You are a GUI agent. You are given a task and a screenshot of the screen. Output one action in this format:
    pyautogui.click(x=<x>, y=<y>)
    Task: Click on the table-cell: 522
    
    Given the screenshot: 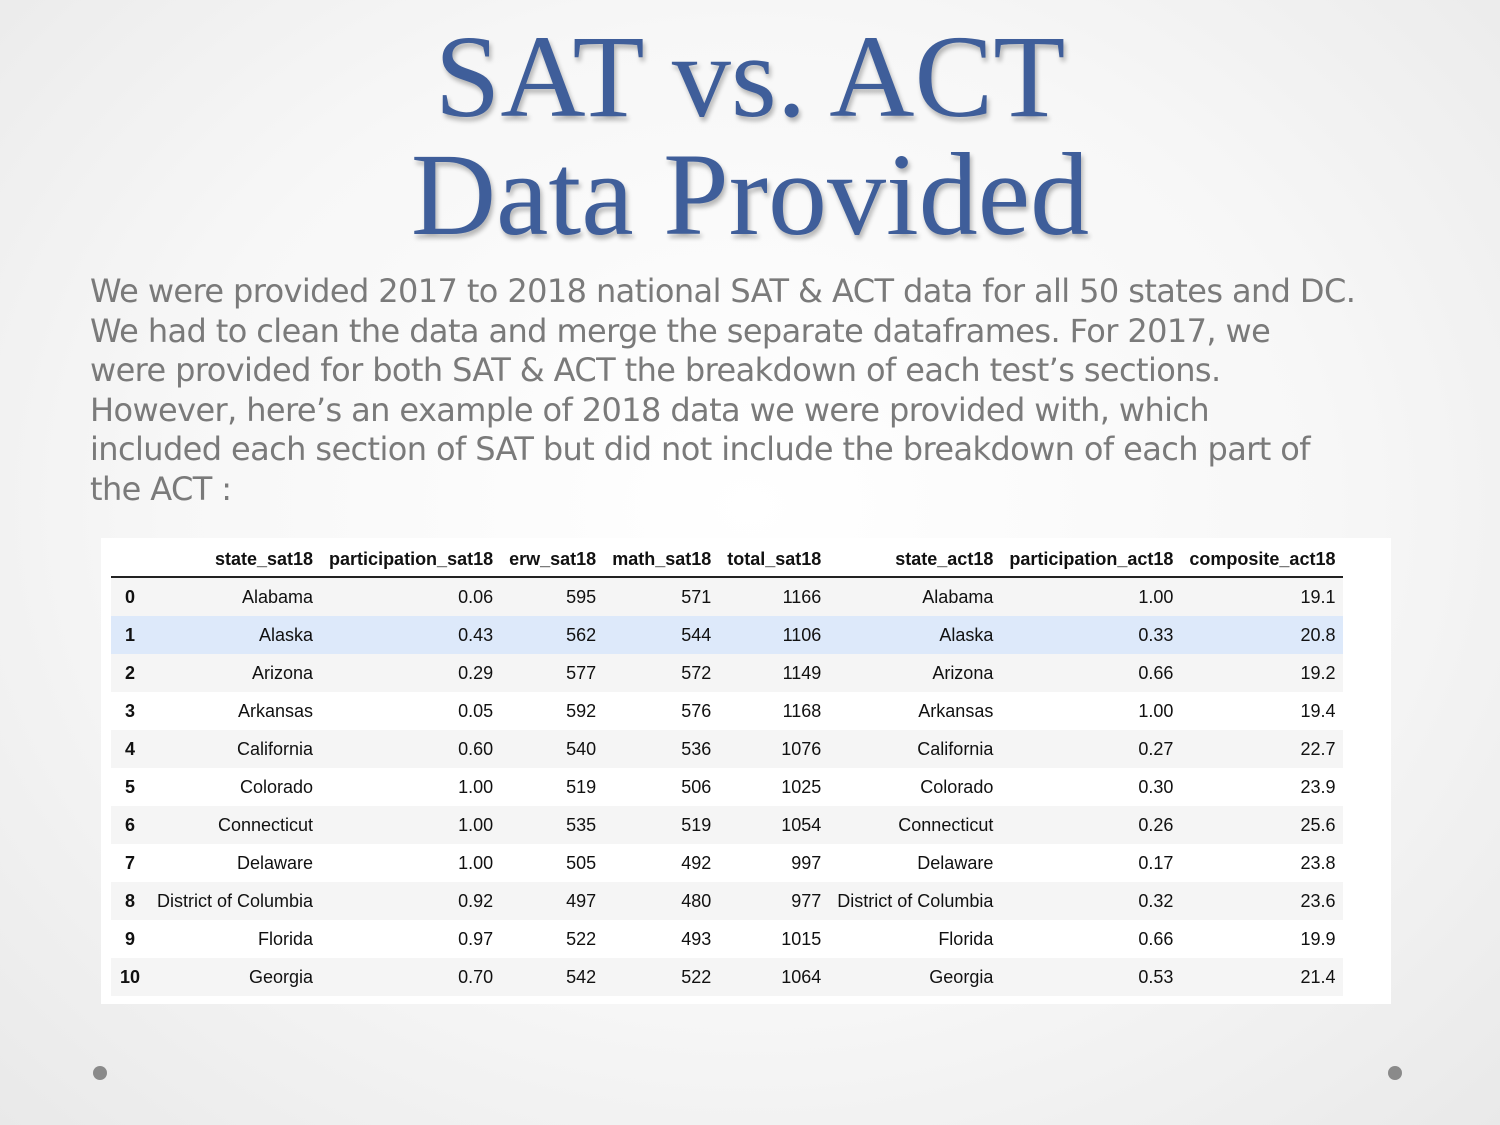 What is the action you would take?
    pyautogui.click(x=581, y=938)
    